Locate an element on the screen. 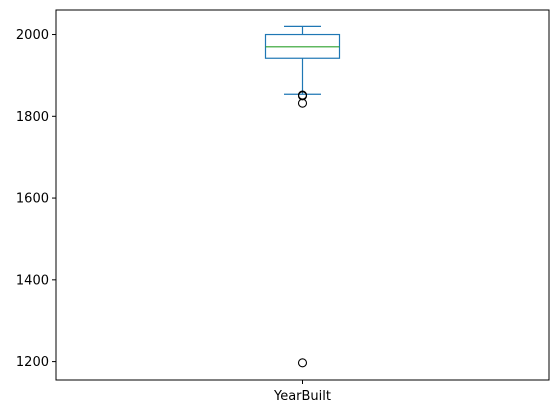 The width and height of the screenshot is (560, 413). boxes-layer is located at coordinates (302, 196).